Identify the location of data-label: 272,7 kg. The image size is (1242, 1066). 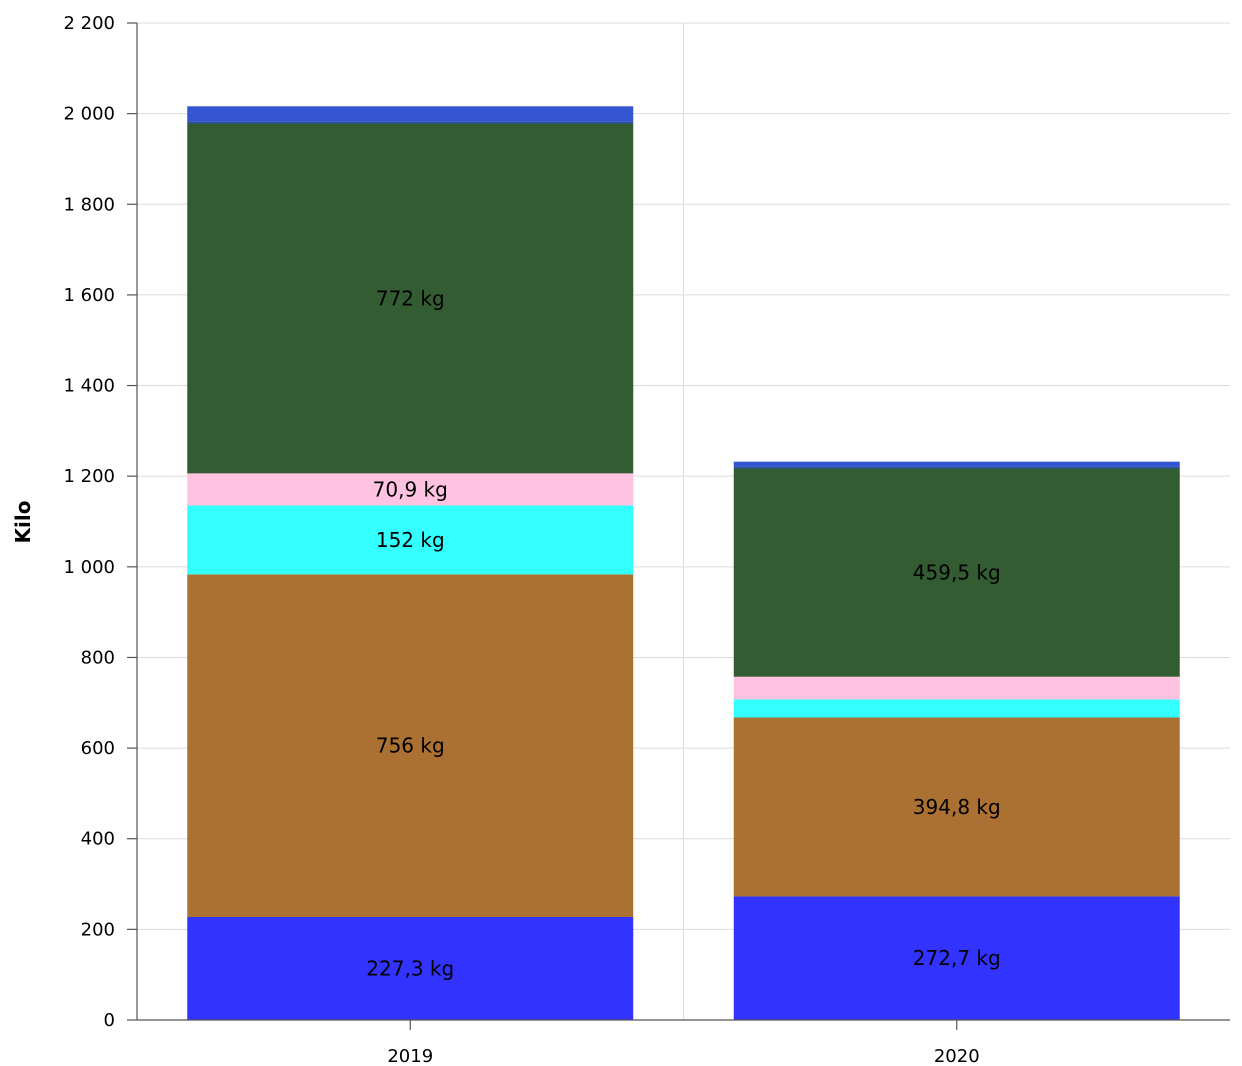
(957, 958).